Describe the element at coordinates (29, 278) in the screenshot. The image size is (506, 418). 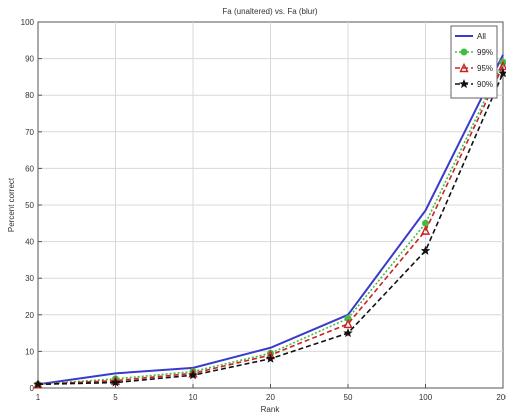
I see `y-tick-label: 30` at that location.